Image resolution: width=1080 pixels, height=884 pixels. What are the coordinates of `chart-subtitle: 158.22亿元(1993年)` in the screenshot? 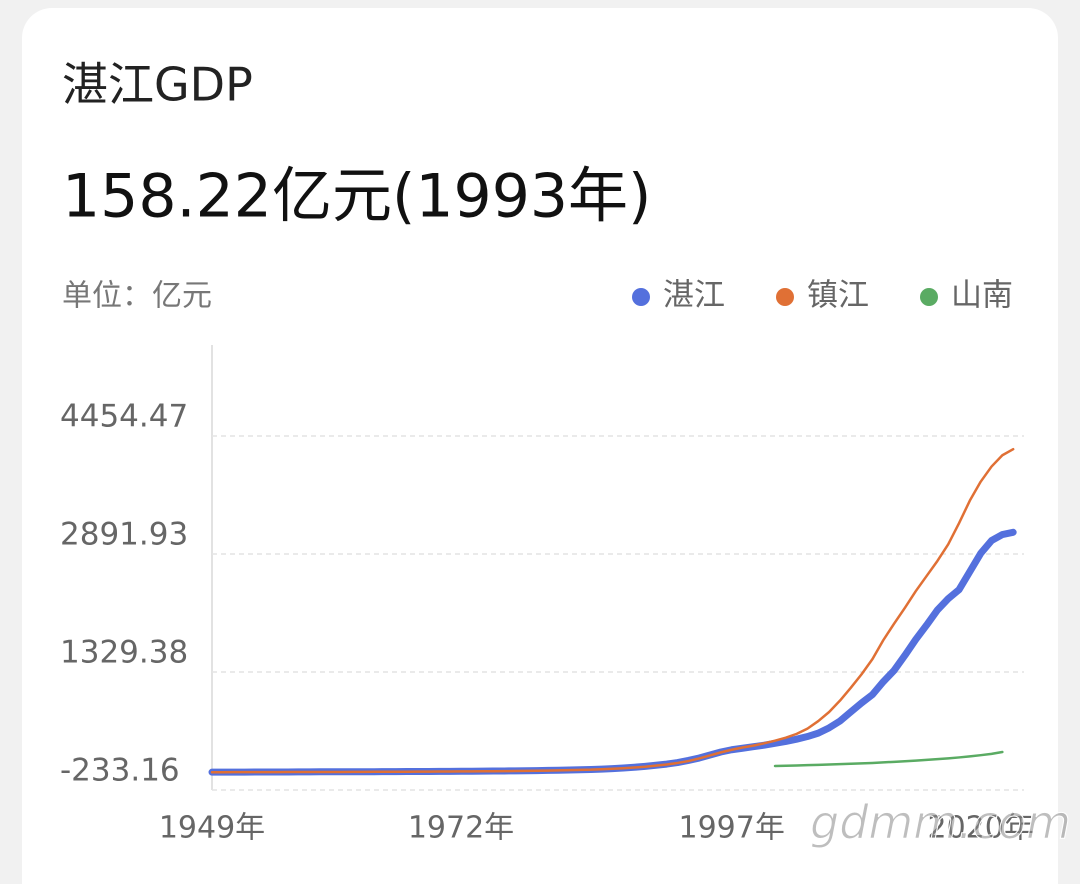 It's located at (356, 197).